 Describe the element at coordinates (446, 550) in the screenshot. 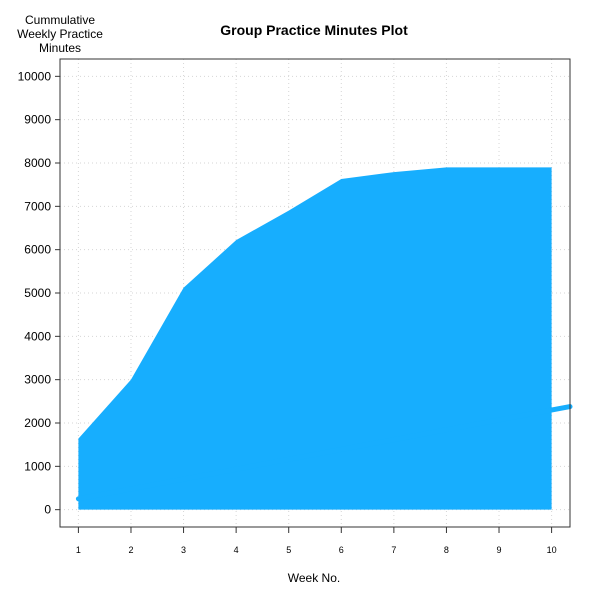

I see `x-tick-label: 8` at that location.